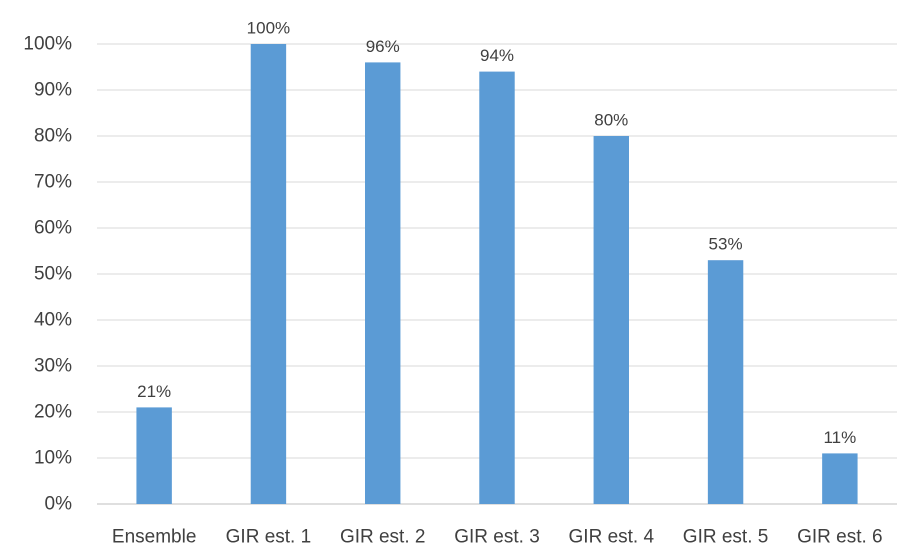 This screenshot has height=549, width=897. What do you see at coordinates (269, 537) in the screenshot?
I see `category-label: GIR est. 1` at bounding box center [269, 537].